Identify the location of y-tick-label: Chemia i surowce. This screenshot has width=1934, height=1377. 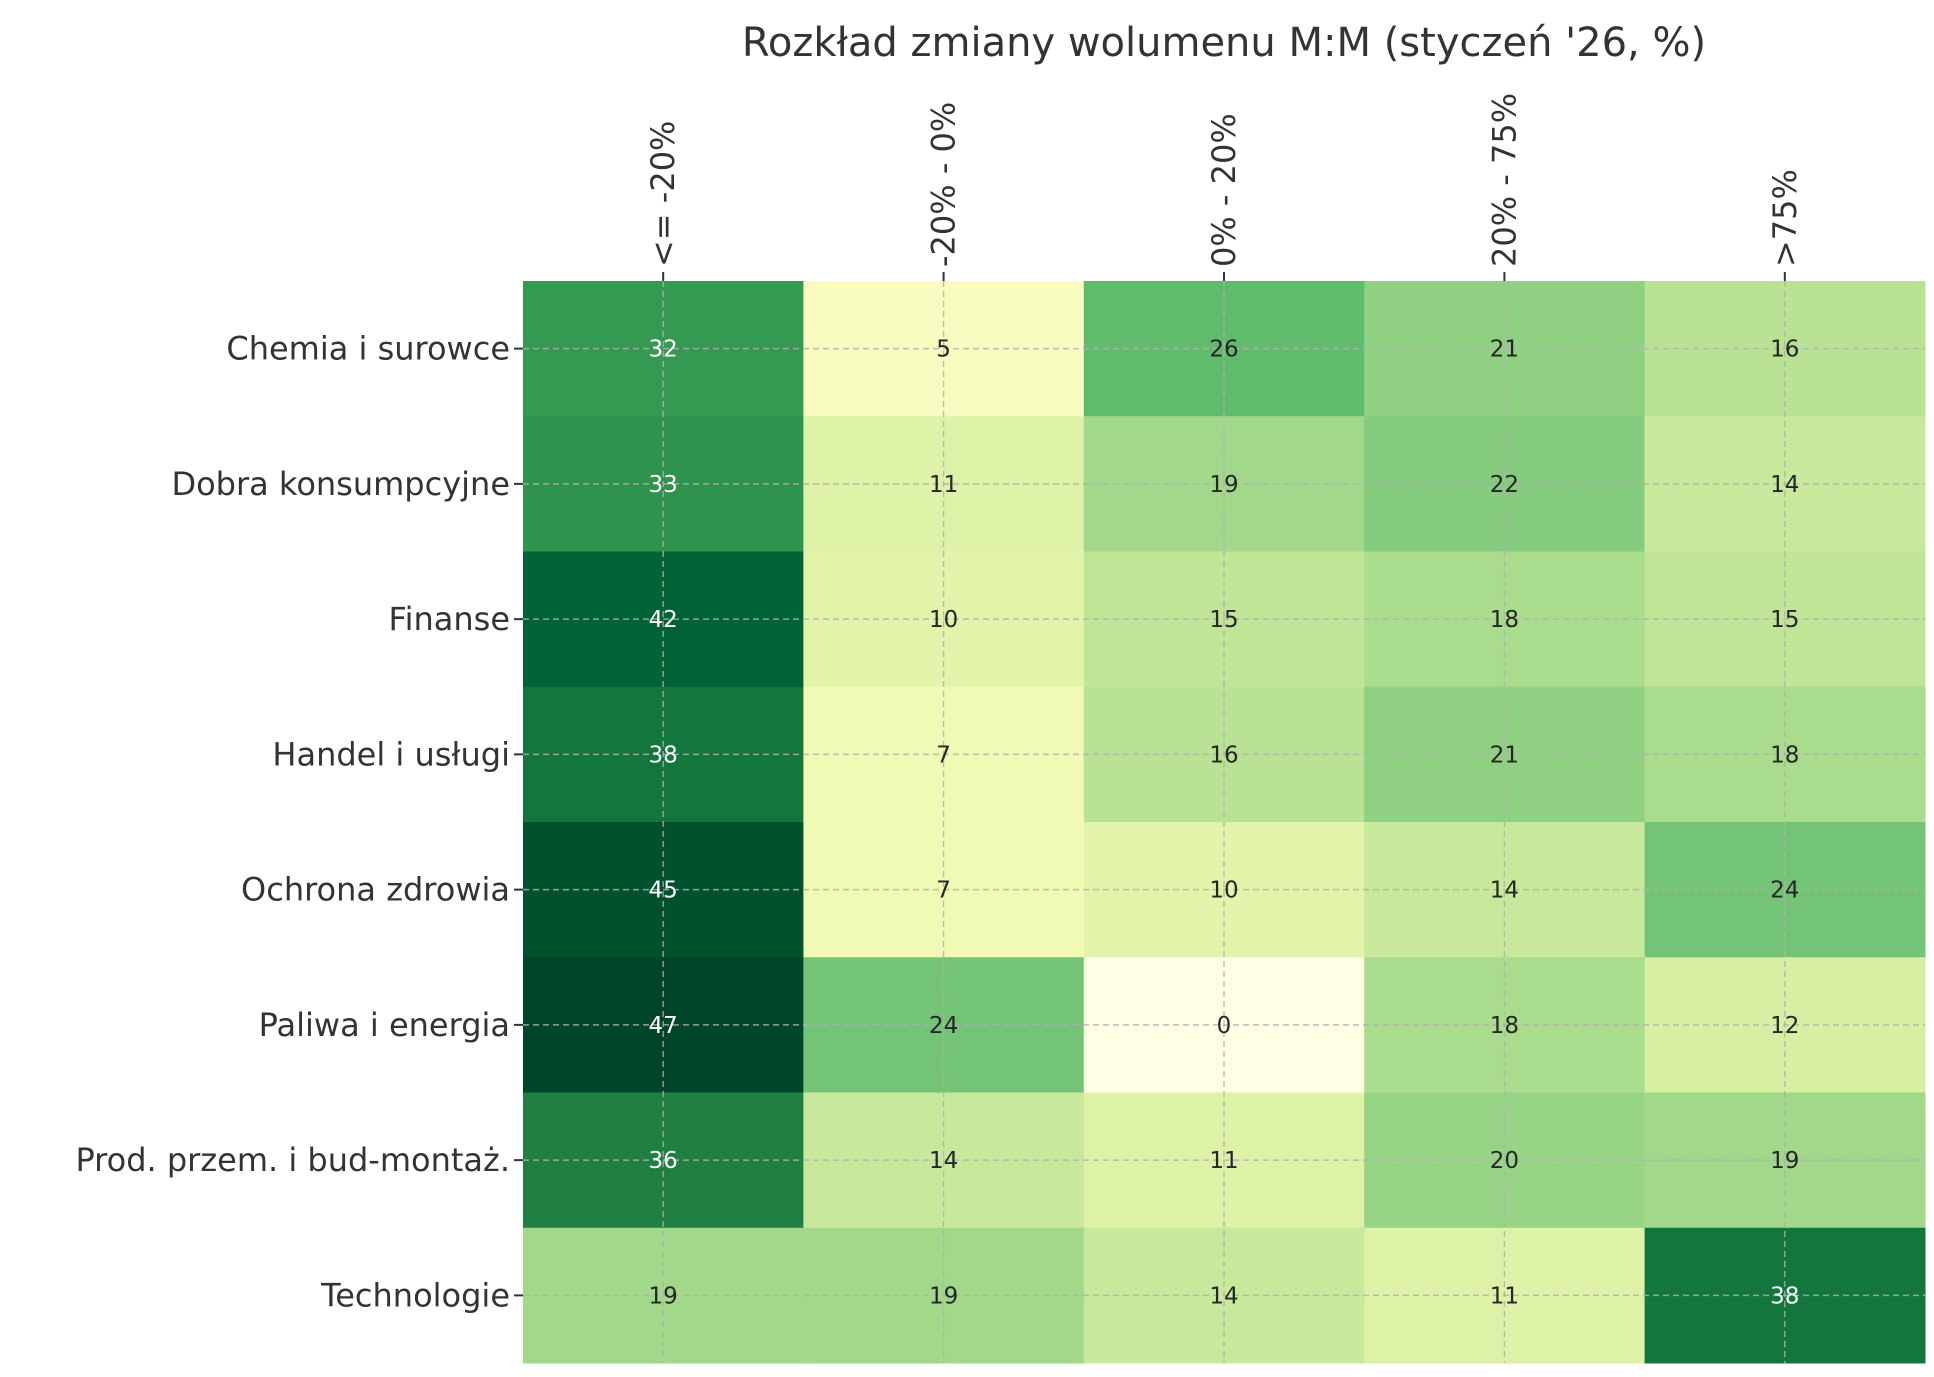
(368, 349).